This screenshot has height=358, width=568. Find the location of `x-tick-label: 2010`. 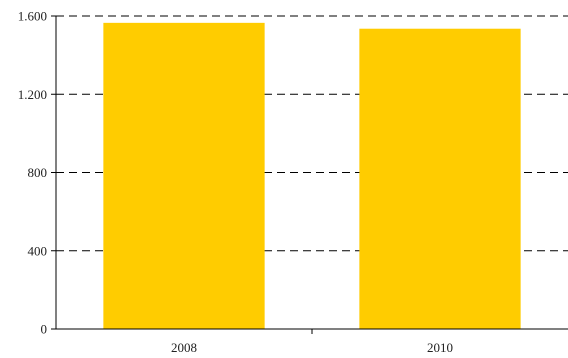

x-tick-label: 2010 is located at coordinates (440, 347).